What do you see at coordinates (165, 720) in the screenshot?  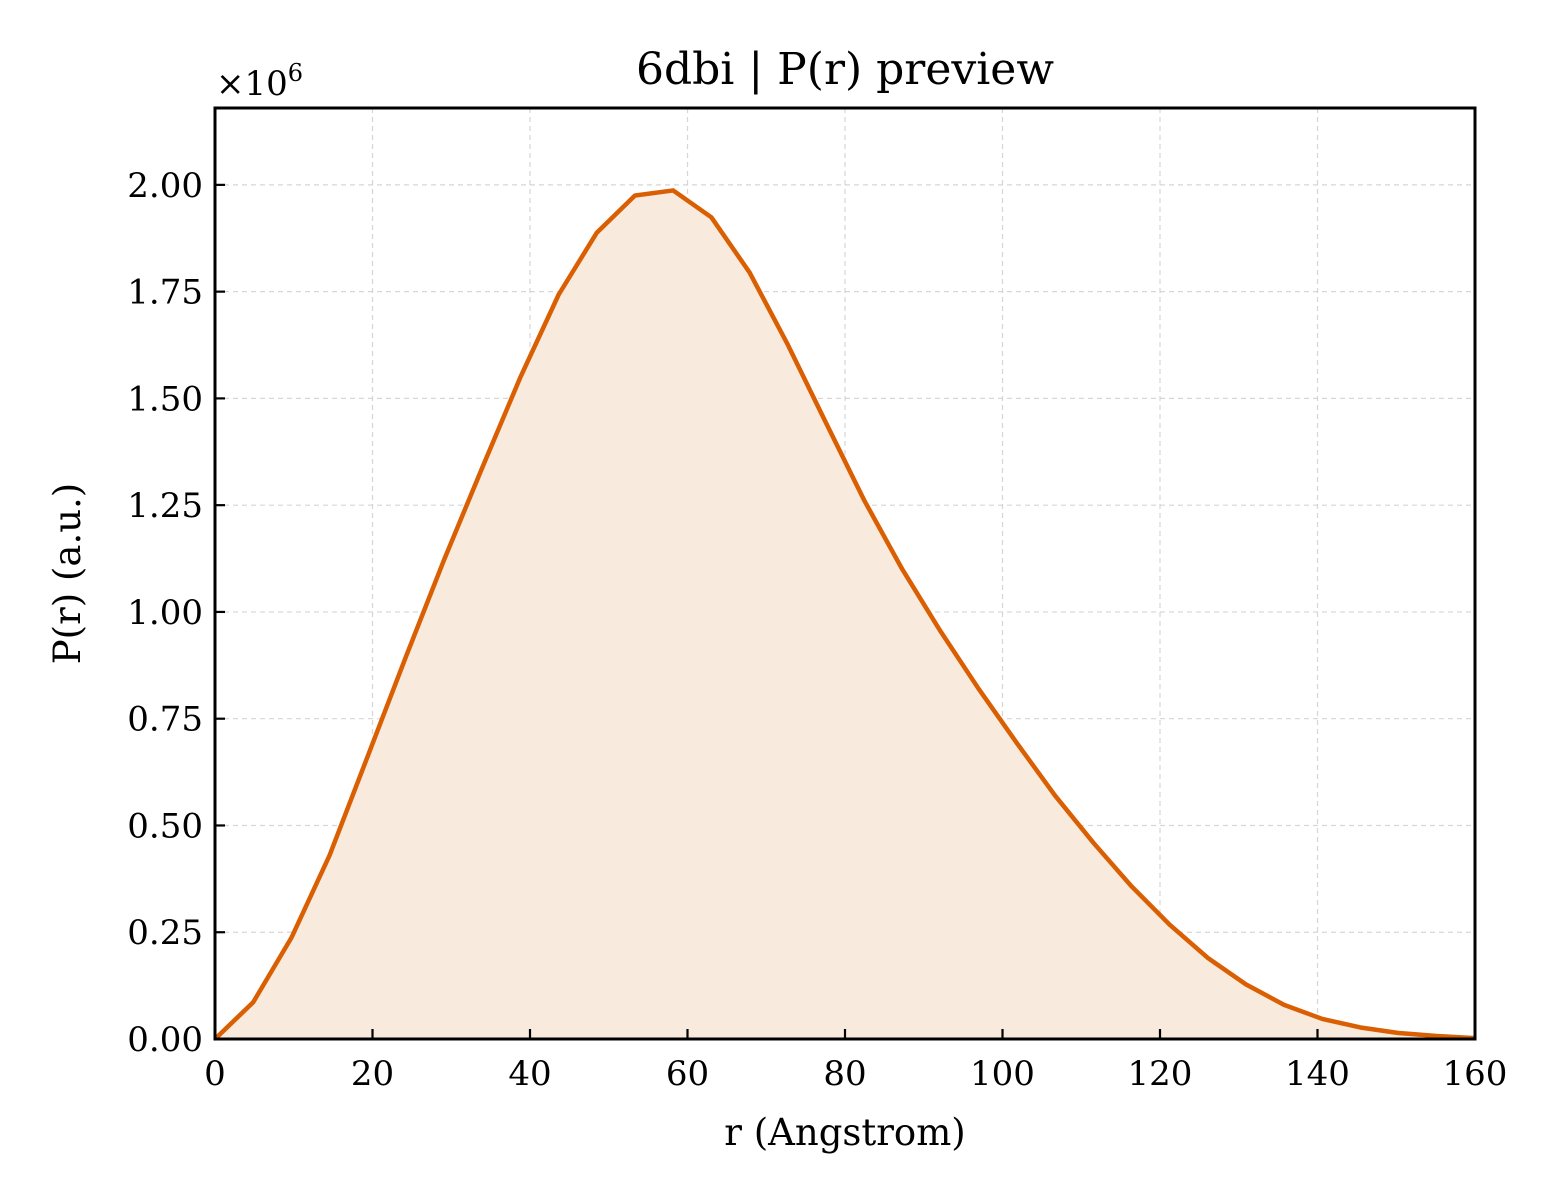 I see `y-tick-label: 0.75` at bounding box center [165, 720].